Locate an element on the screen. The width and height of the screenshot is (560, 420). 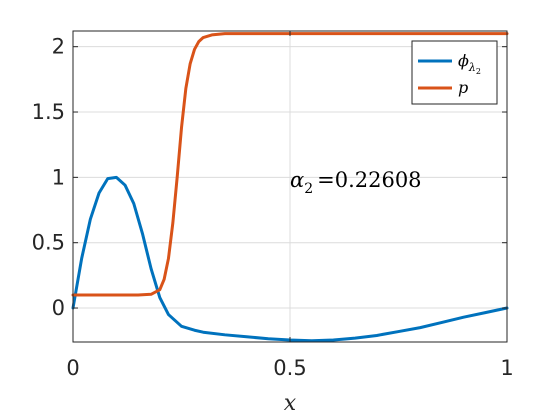
legend-p-symbol: p is located at coordinates (463, 87).